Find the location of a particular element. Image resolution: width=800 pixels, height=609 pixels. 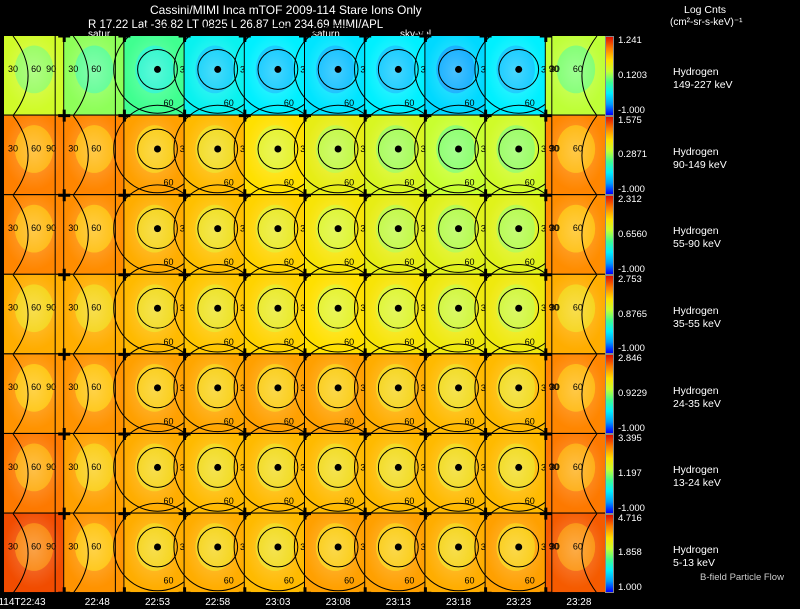

colorbar-tick-label: 1.000 is located at coordinates (630, 588).